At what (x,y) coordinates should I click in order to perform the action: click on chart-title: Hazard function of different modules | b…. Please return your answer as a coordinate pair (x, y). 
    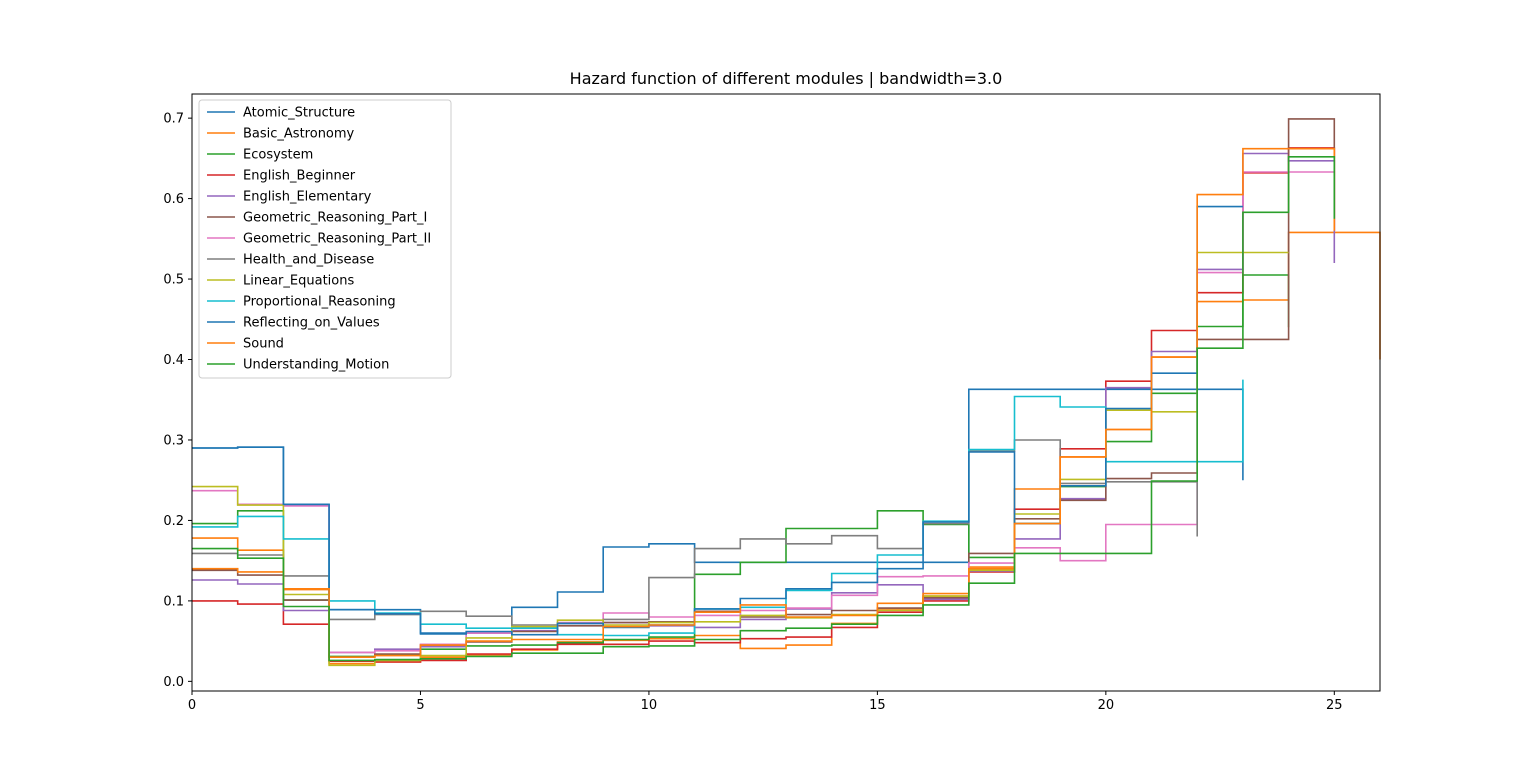
    Looking at the image, I should click on (786, 78).